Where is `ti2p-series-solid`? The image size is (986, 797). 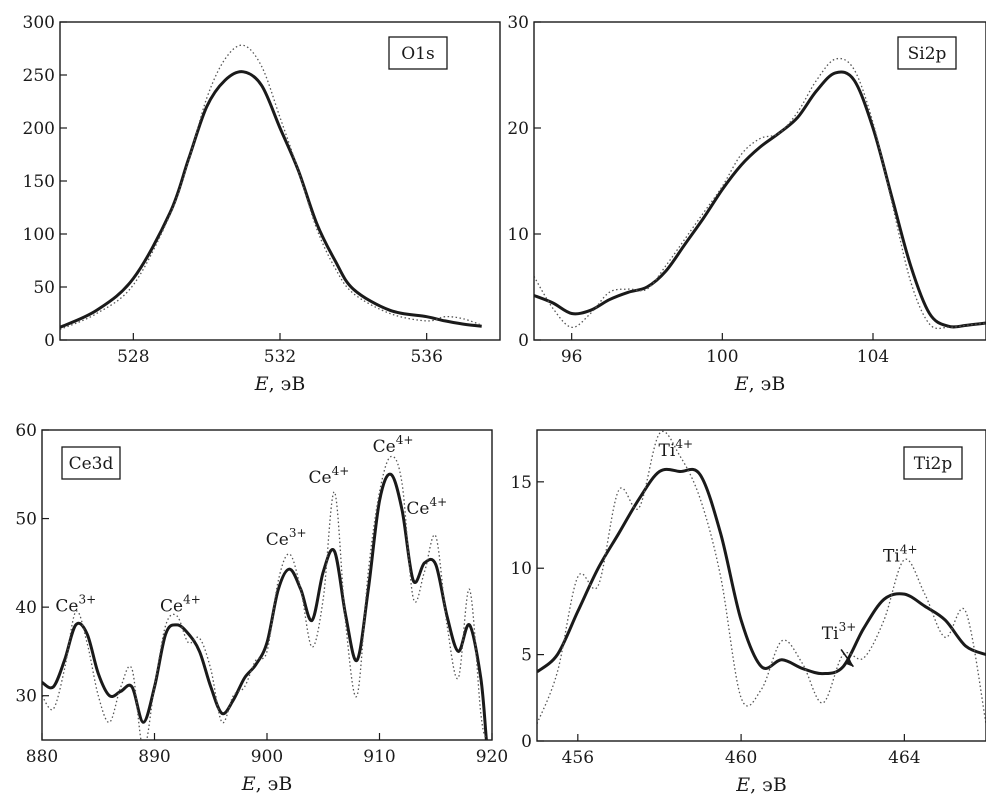 ti2p-series-solid is located at coordinates (761, 571).